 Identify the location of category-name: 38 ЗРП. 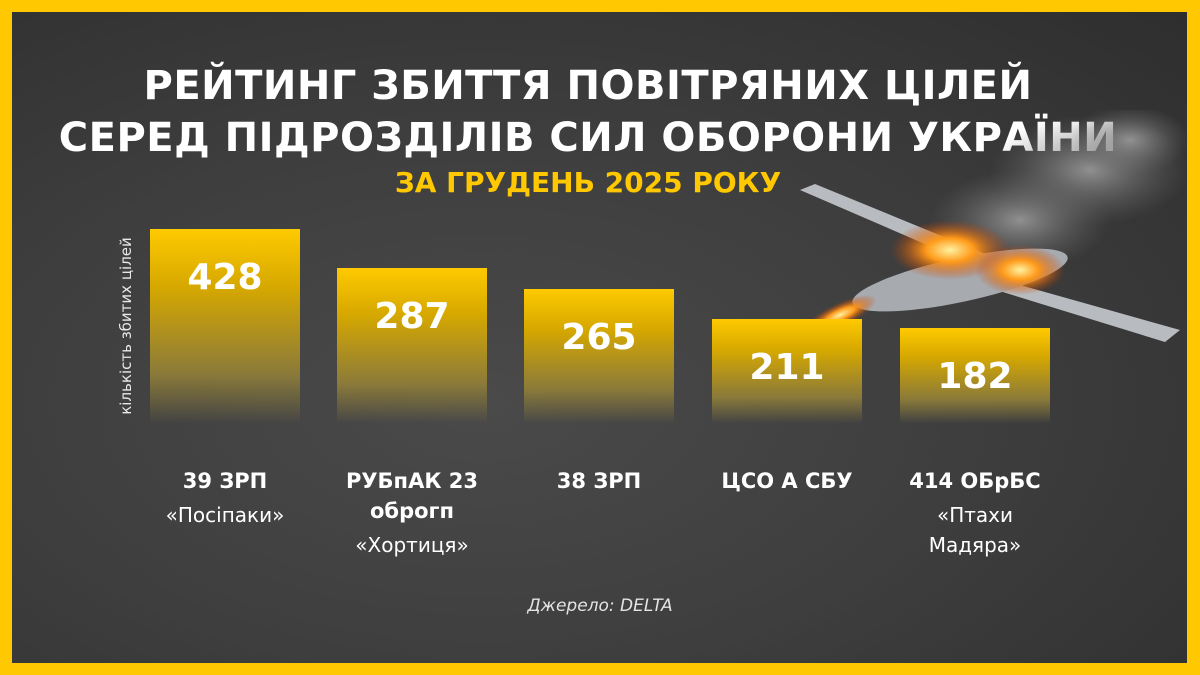
(599, 481).